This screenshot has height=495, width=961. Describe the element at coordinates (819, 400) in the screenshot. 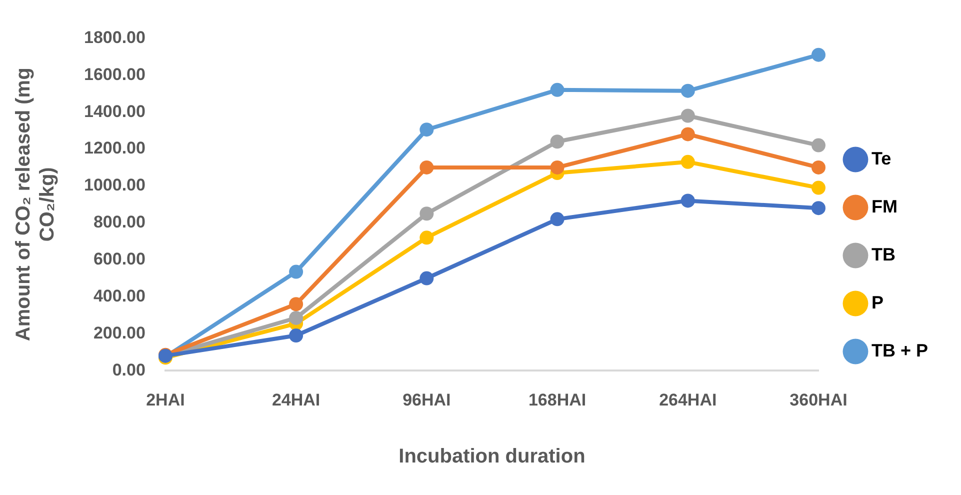

I see `x-tick-label: 360HAI` at that location.